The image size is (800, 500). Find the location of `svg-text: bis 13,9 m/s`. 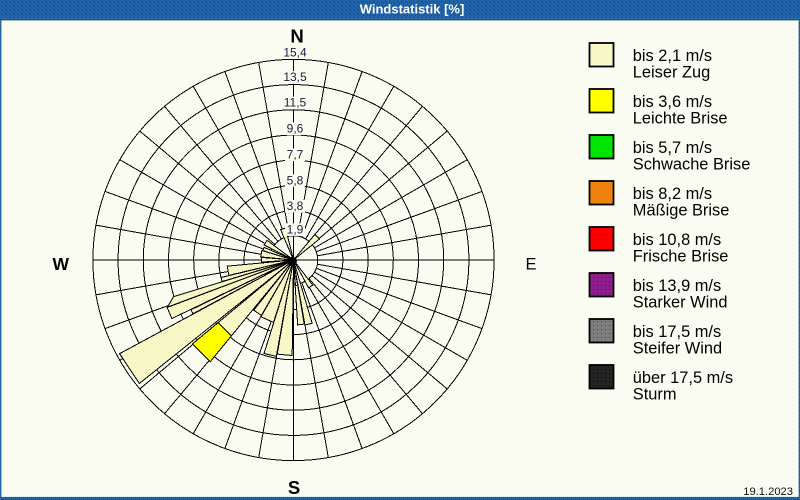

svg-text: bis 13,9 m/s is located at coordinates (677, 286).